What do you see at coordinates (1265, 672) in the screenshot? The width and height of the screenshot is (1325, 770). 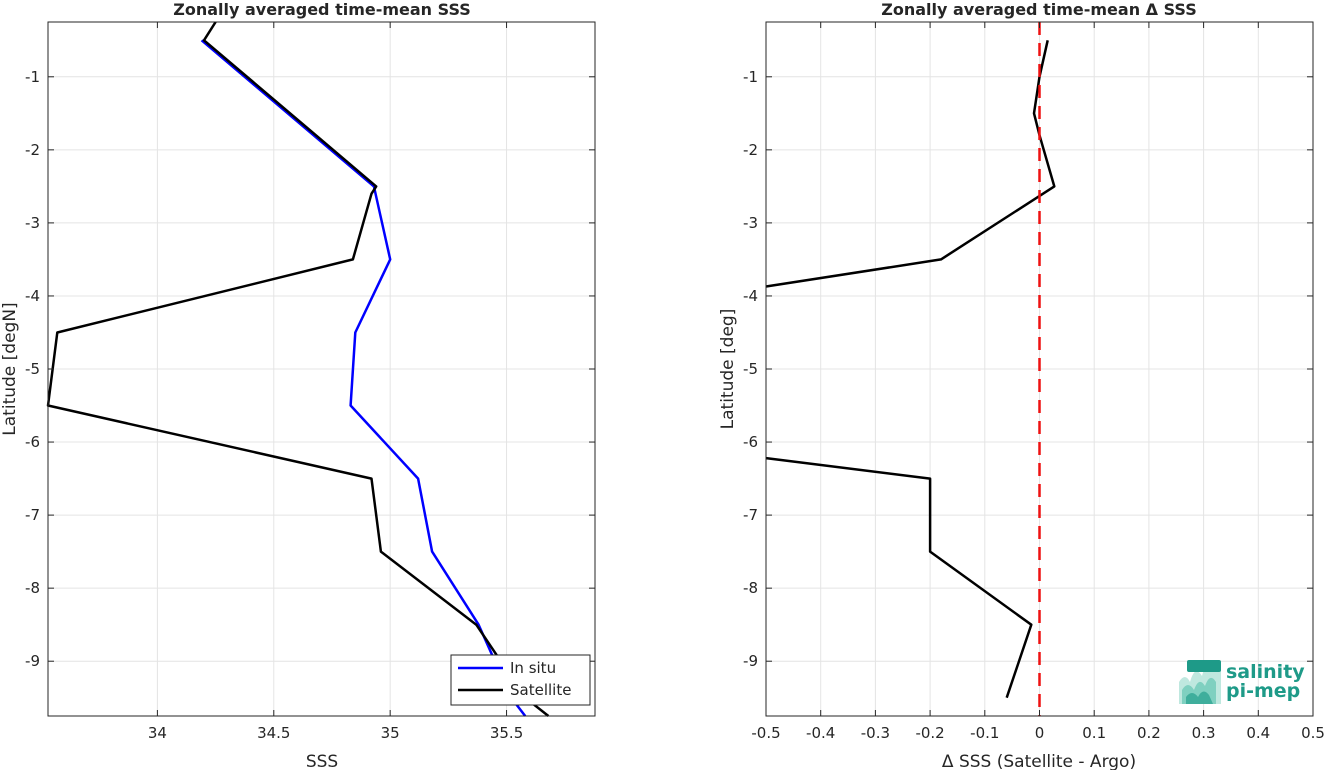 I see `logo-text-salinity: salinity` at bounding box center [1265, 672].